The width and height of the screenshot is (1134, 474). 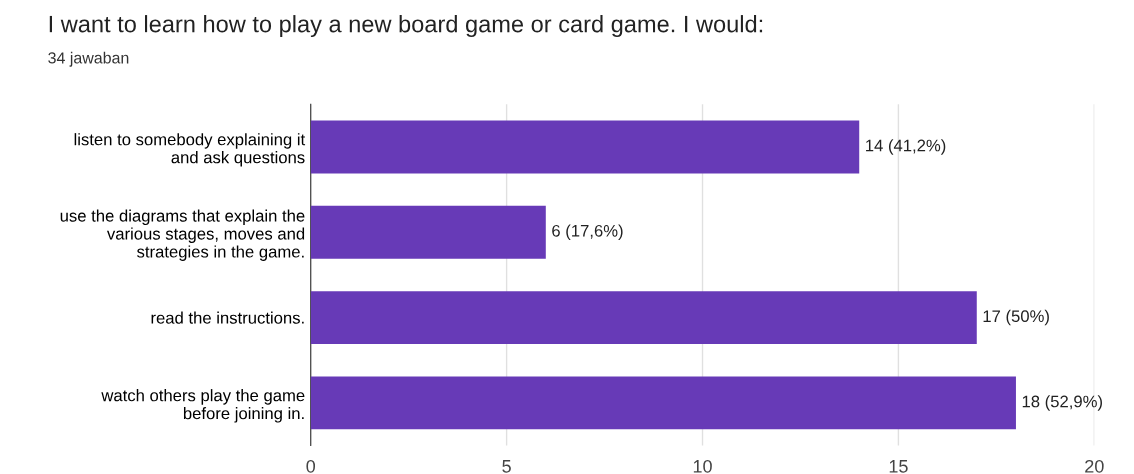 What do you see at coordinates (506, 466) in the screenshot?
I see `x-tick-label: 5` at bounding box center [506, 466].